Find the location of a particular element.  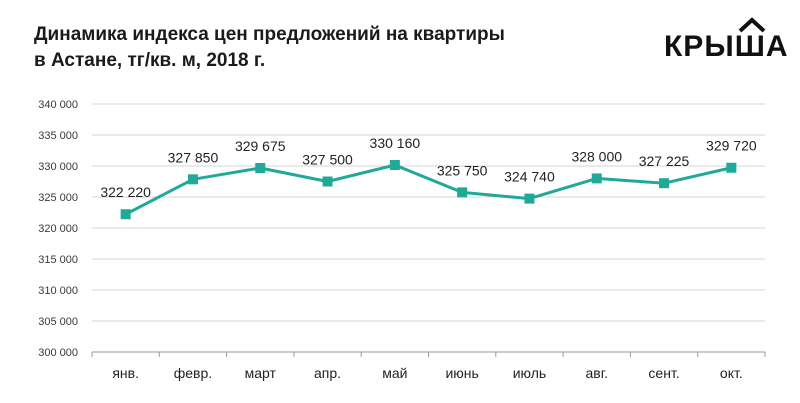

logo-roof-icon is located at coordinates (752, 25).